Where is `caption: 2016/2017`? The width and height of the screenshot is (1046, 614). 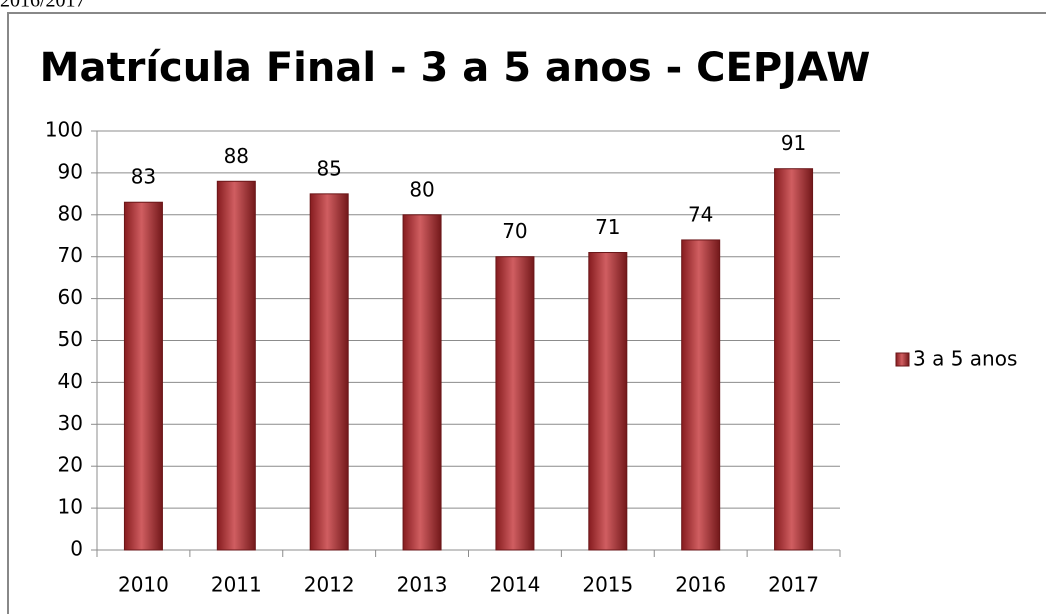 caption: 2016/2017 is located at coordinates (43, 6).